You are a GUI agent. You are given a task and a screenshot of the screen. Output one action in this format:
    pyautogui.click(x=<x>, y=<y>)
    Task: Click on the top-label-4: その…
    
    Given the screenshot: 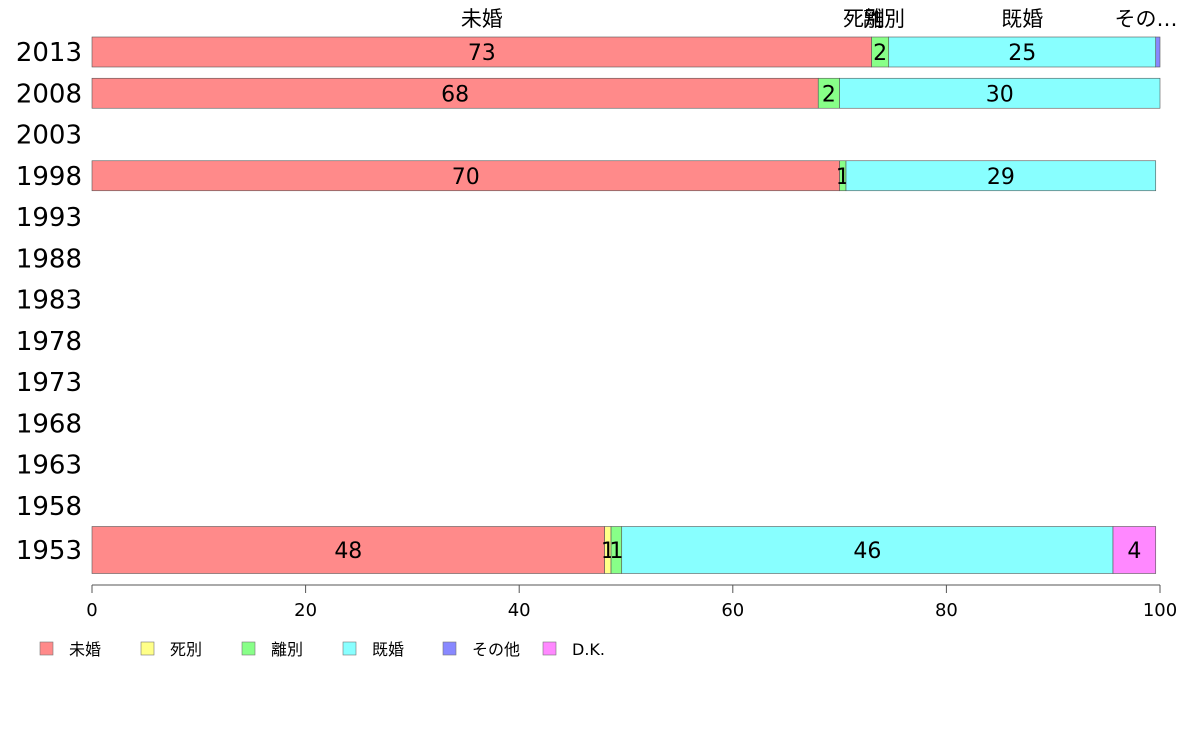 What is the action you would take?
    pyautogui.click(x=1146, y=19)
    